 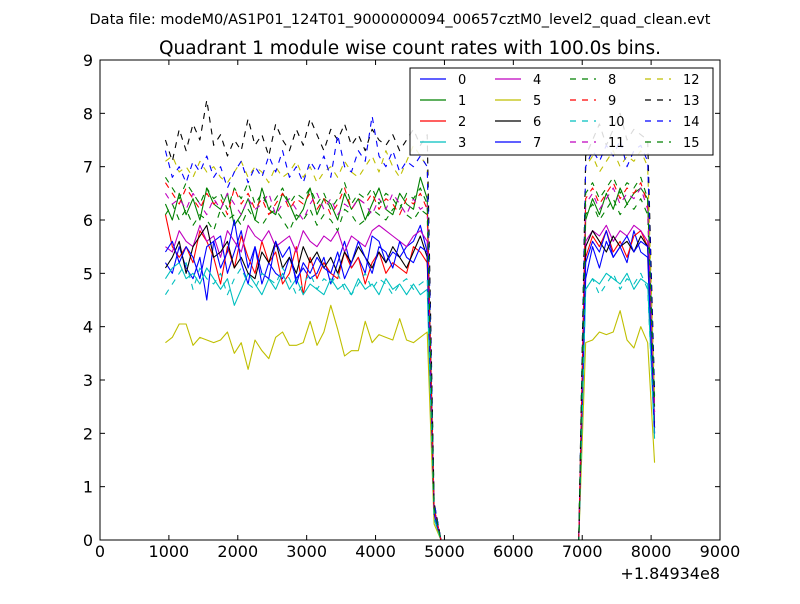 I want to click on y-tick-label: 5, so click(x=88, y=273).